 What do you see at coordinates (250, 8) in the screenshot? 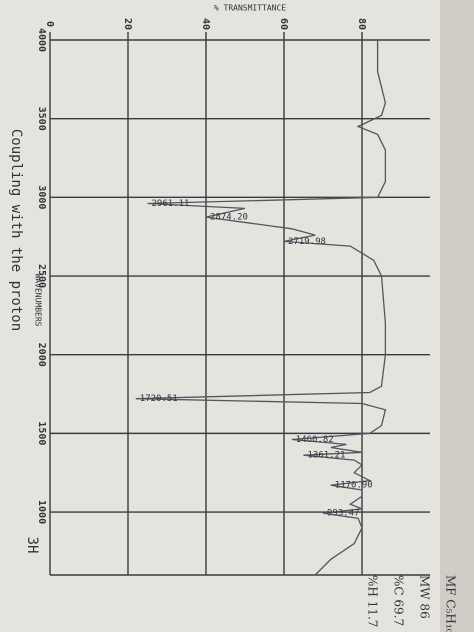
I see `axis-title: % TRANSMITTANCE` at bounding box center [250, 8].